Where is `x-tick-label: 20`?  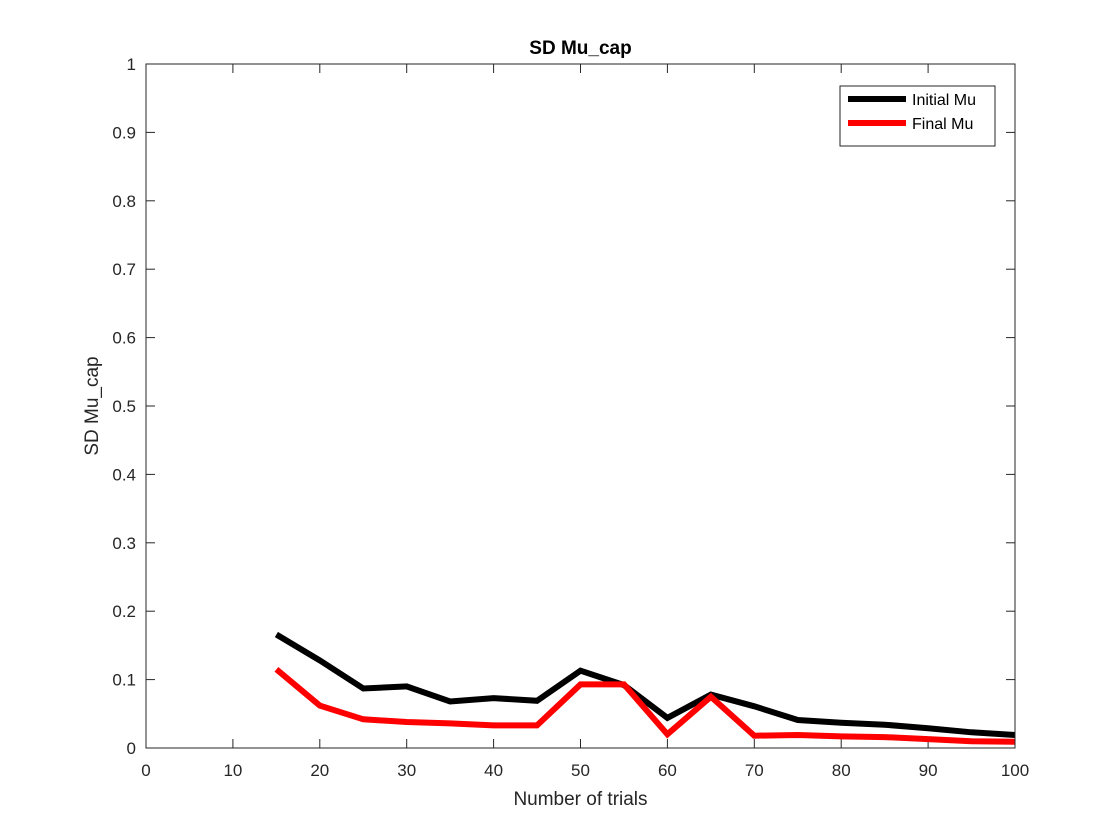
x-tick-label: 20 is located at coordinates (319, 770).